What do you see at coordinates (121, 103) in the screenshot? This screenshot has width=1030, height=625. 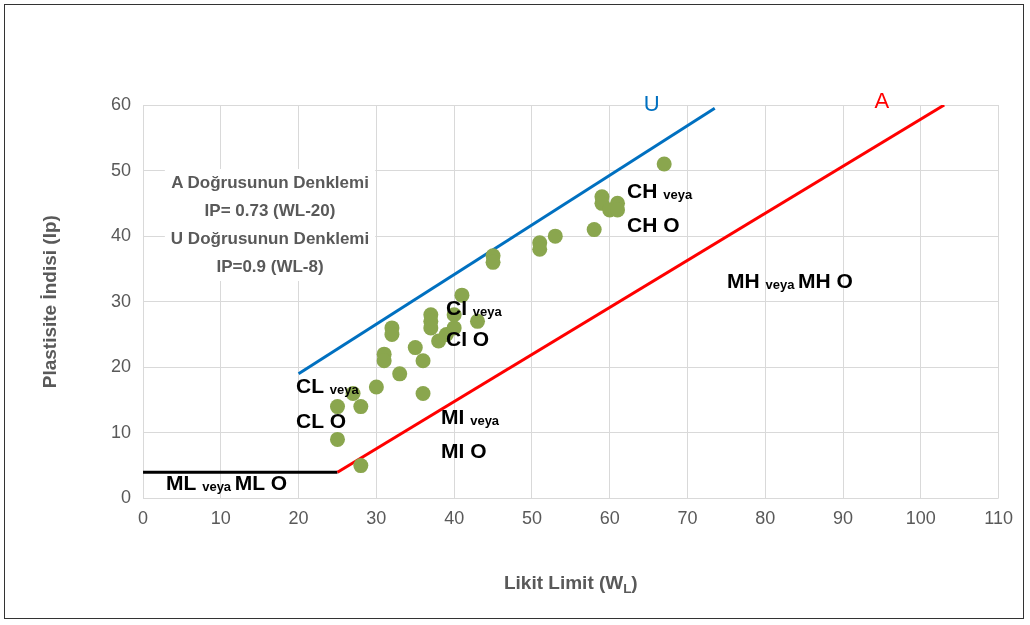 I see `y-tick-label: 60` at bounding box center [121, 103].